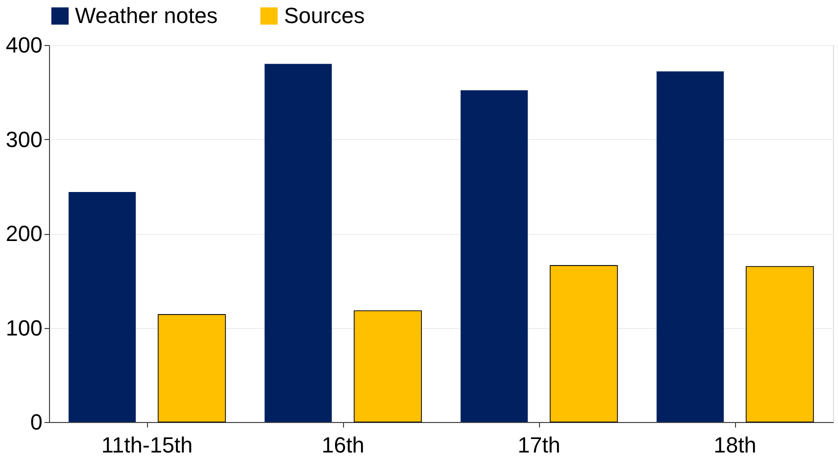 This screenshot has height=461, width=838. What do you see at coordinates (36, 422) in the screenshot?
I see `y-tick-label: 0` at bounding box center [36, 422].